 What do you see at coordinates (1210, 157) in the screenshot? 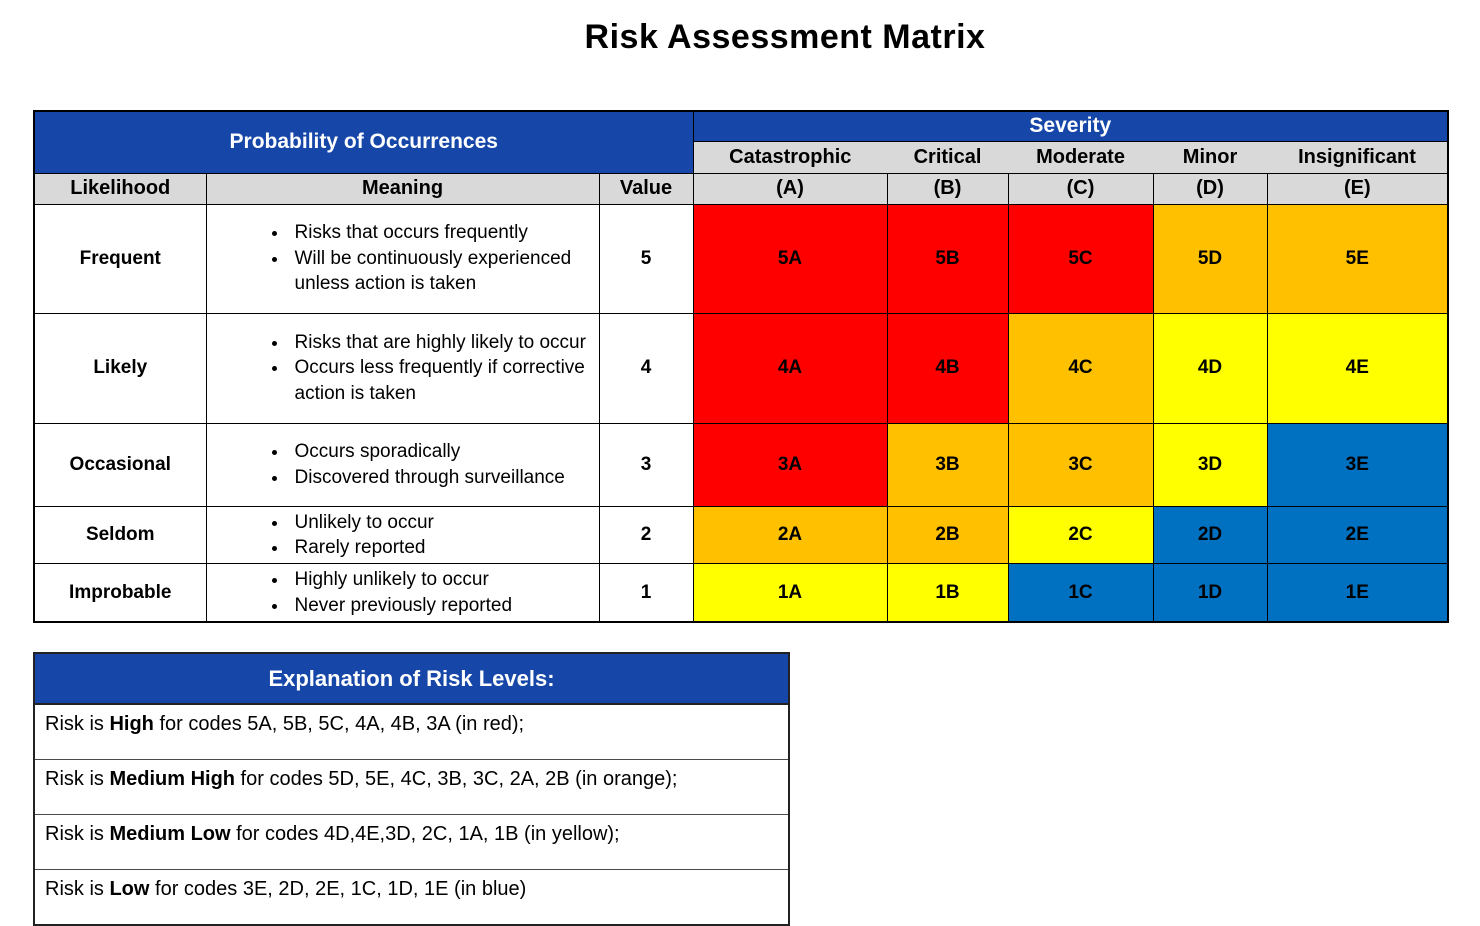
I see `severity-level-minor: Minor` at bounding box center [1210, 157].